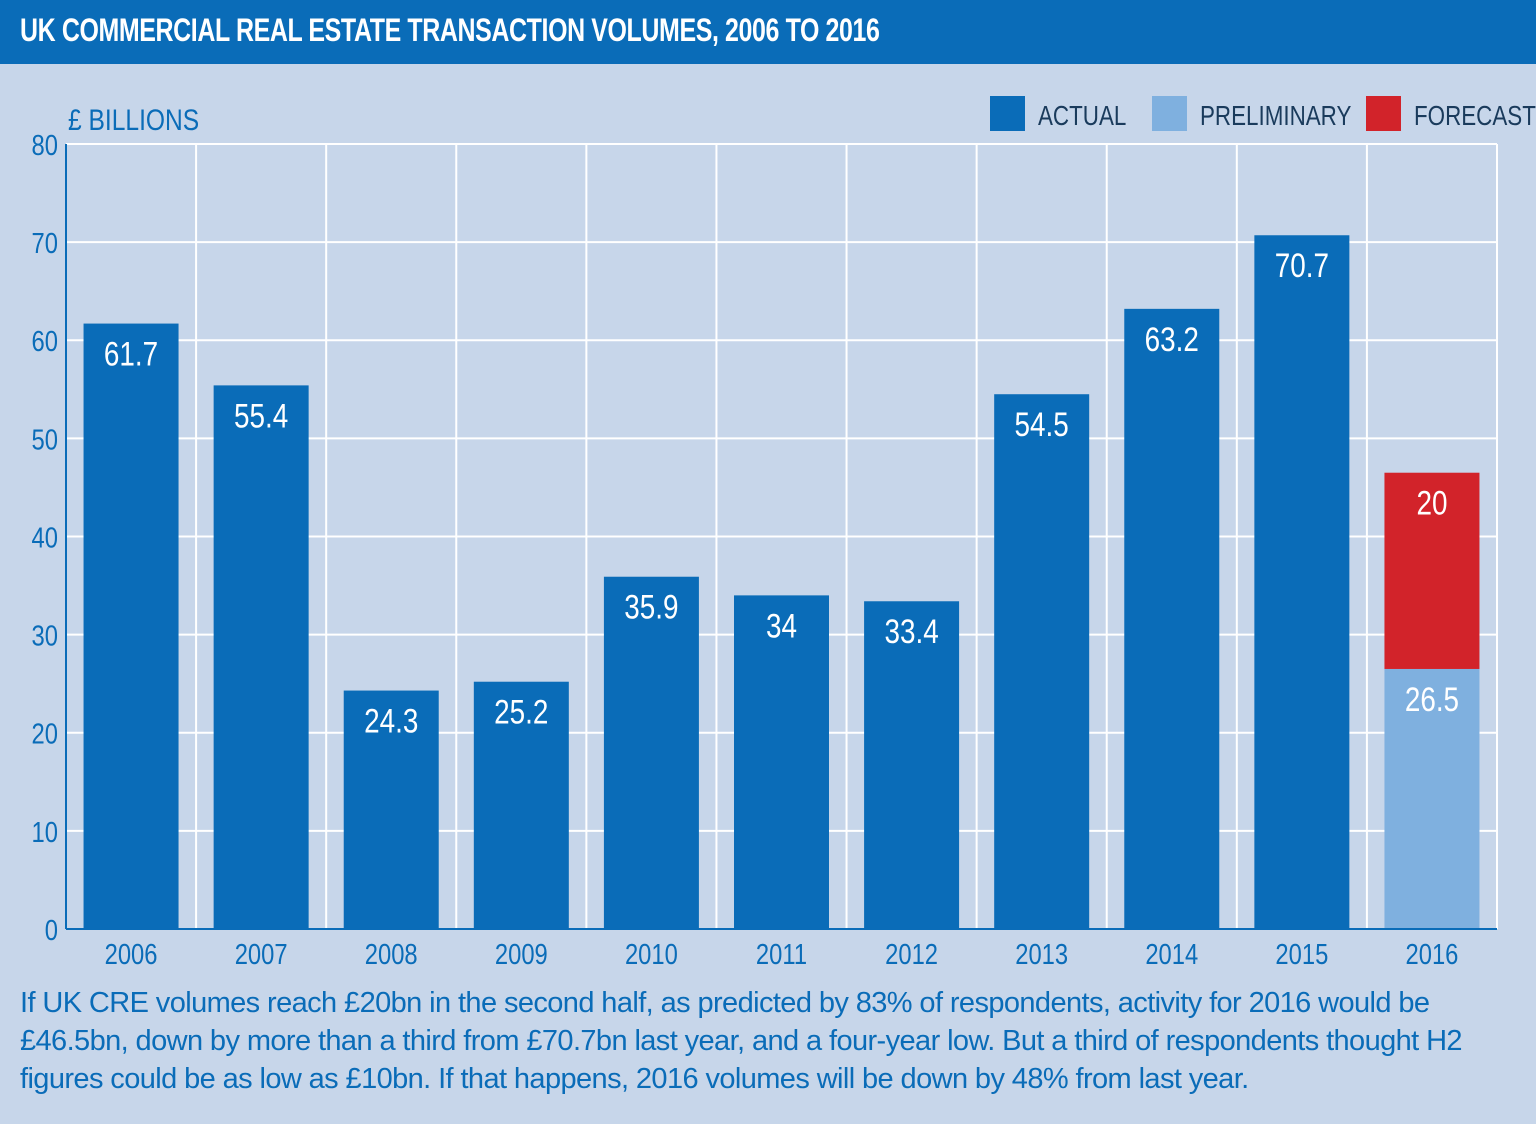  I want to click on bar-preliminary-2016, so click(1432, 798).